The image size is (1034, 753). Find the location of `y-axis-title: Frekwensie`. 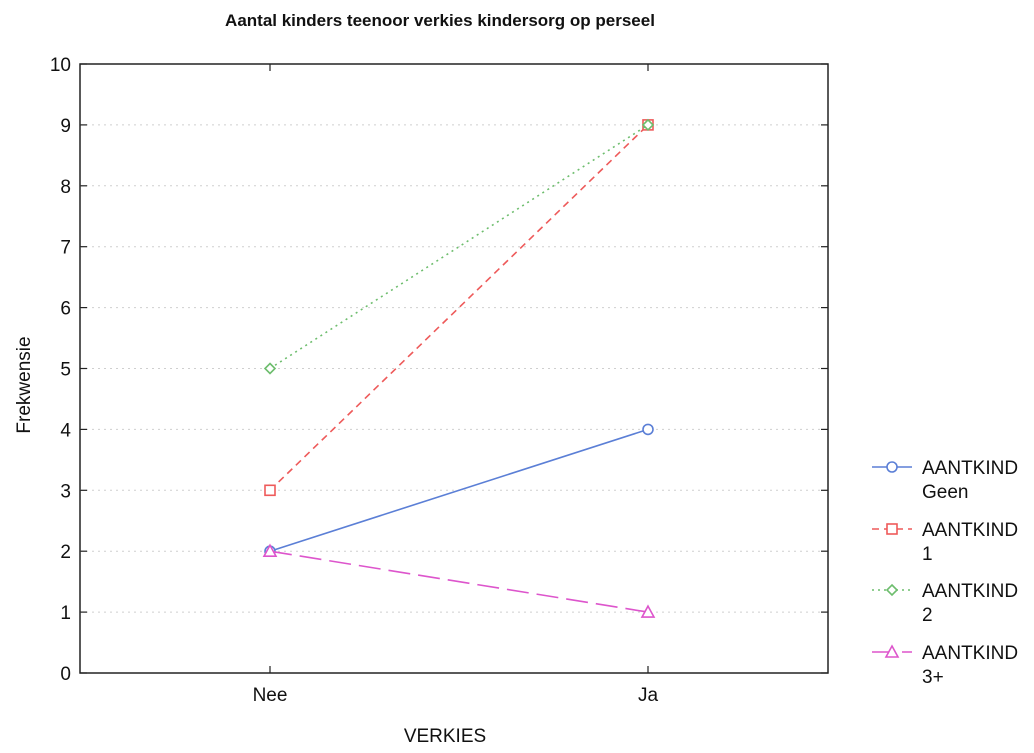

y-axis-title: Frekwensie is located at coordinates (24, 384).